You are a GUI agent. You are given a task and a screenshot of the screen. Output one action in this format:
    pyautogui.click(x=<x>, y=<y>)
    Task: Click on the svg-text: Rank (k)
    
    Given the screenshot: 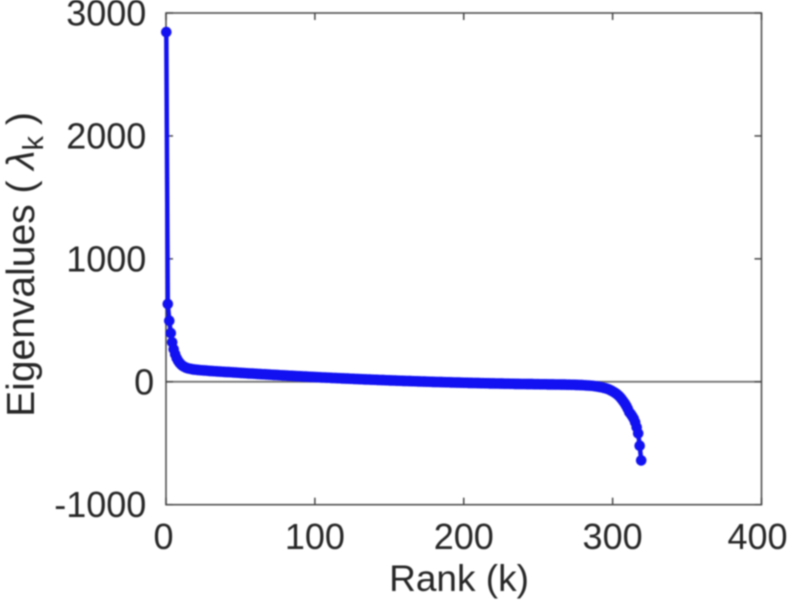 What is the action you would take?
    pyautogui.click(x=459, y=578)
    